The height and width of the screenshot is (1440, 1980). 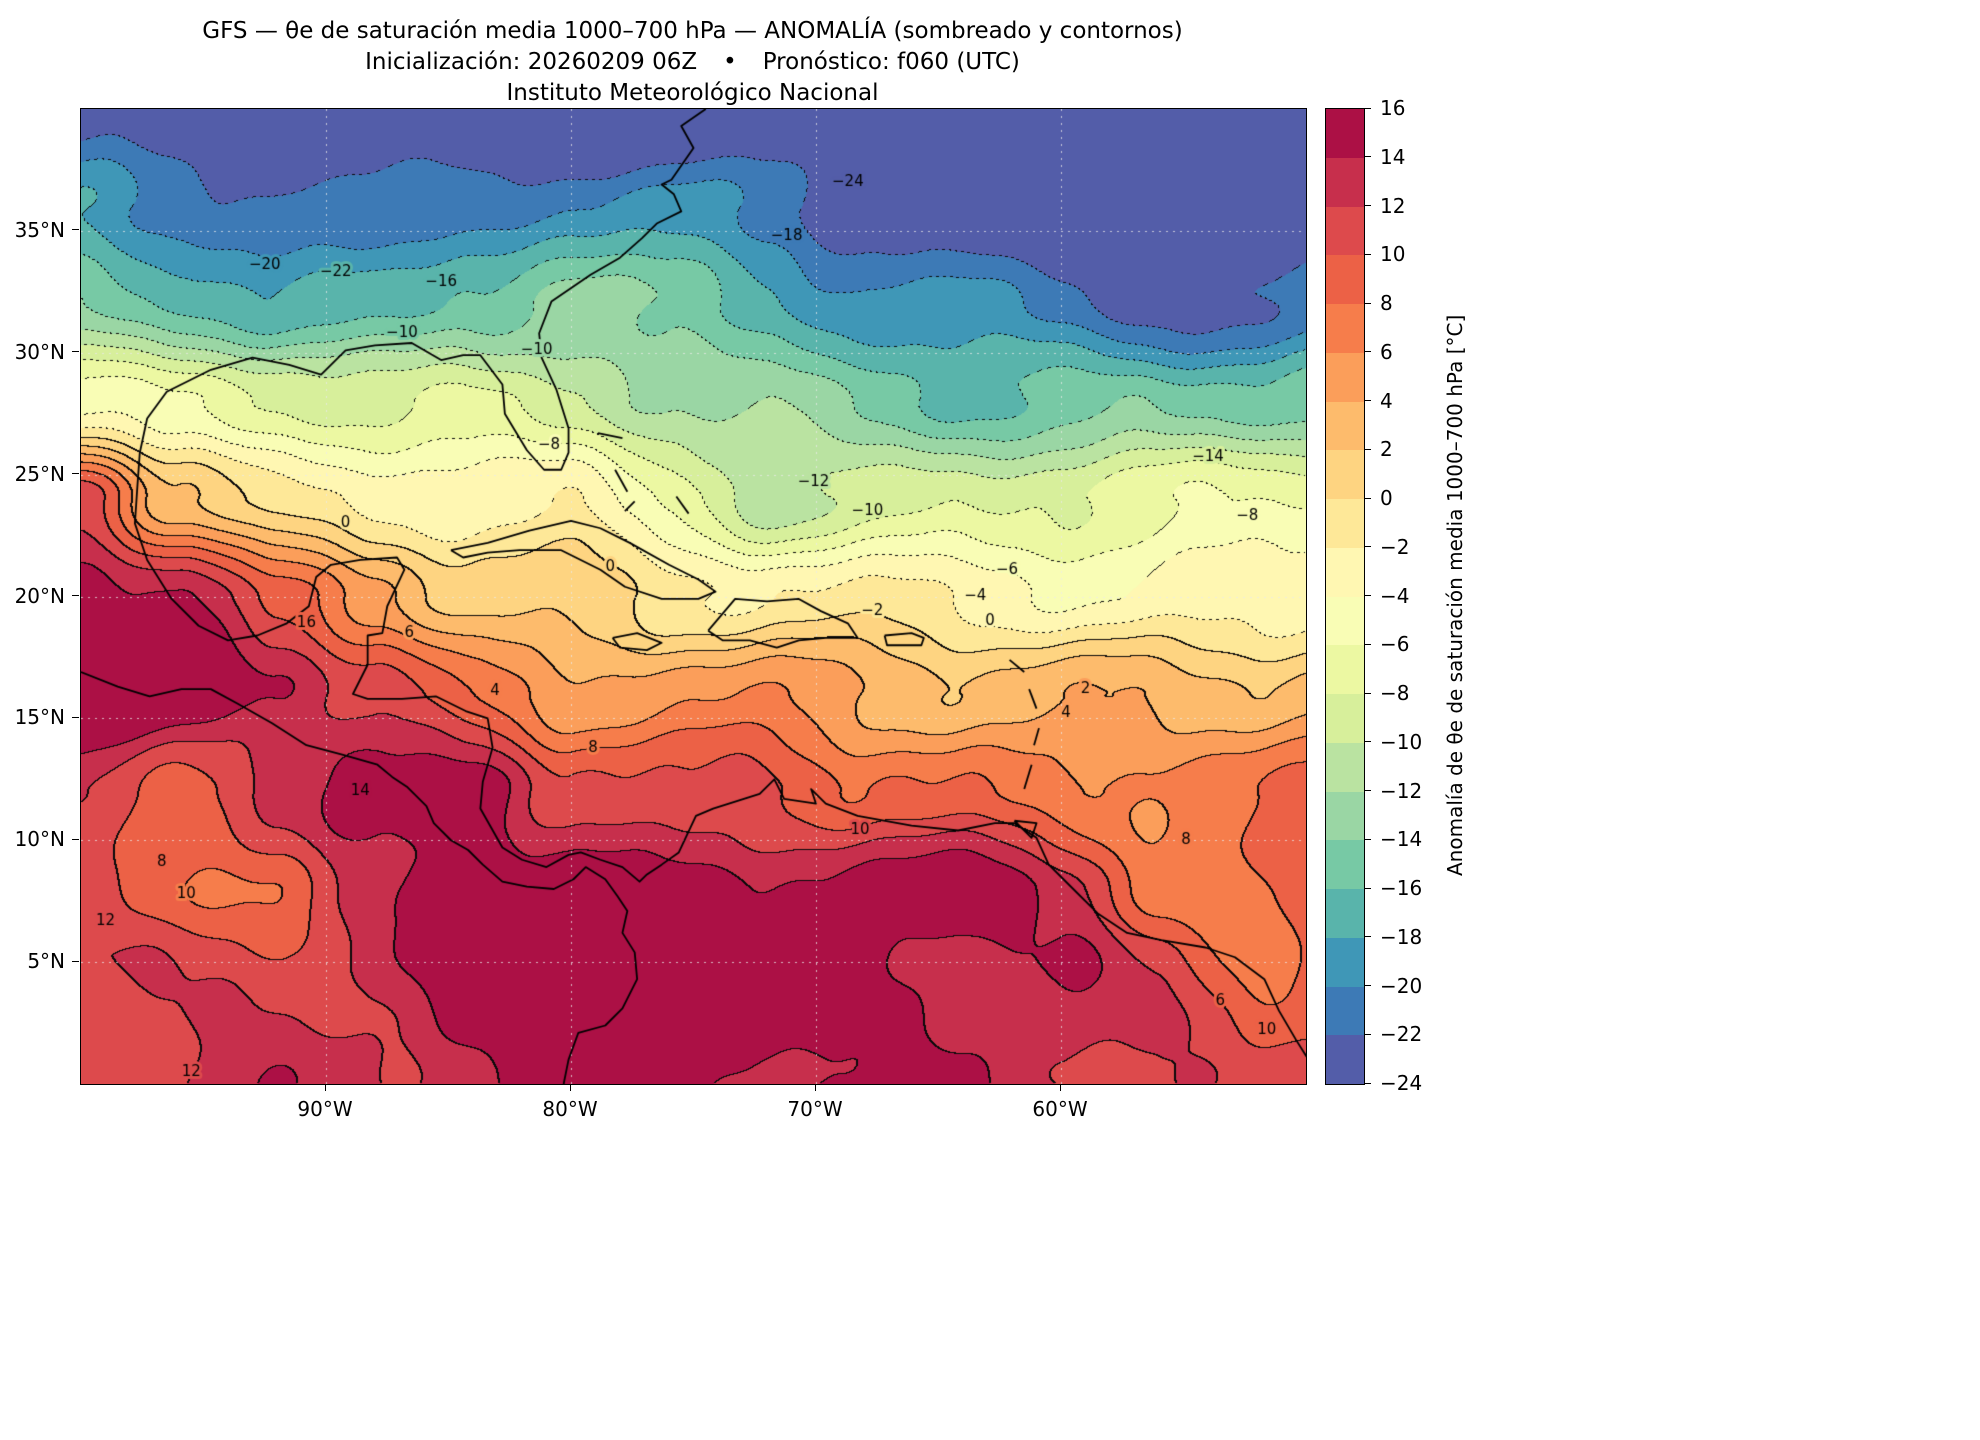 I want to click on y-tick-label: 5°N, so click(x=46, y=961).